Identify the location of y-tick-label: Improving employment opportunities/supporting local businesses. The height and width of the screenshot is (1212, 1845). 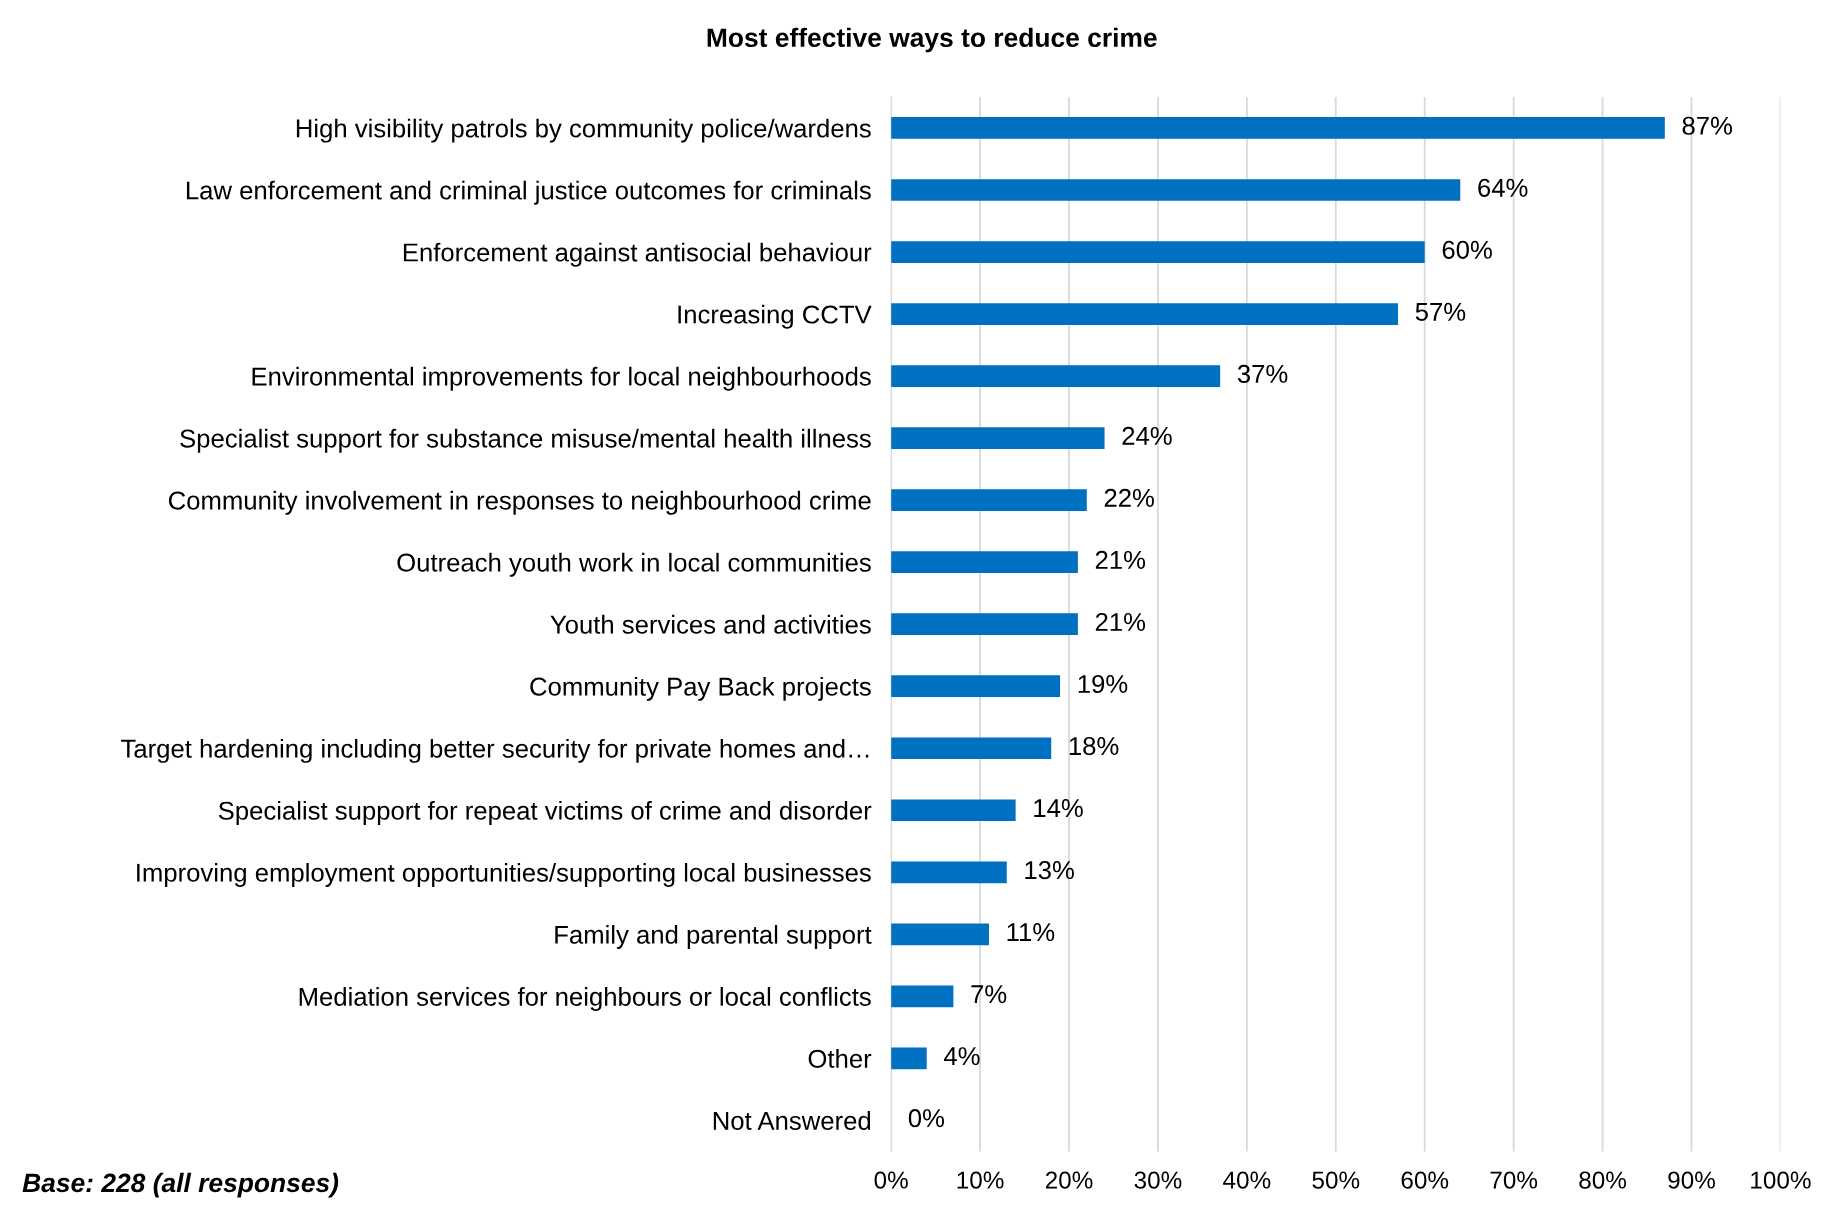
(504, 874).